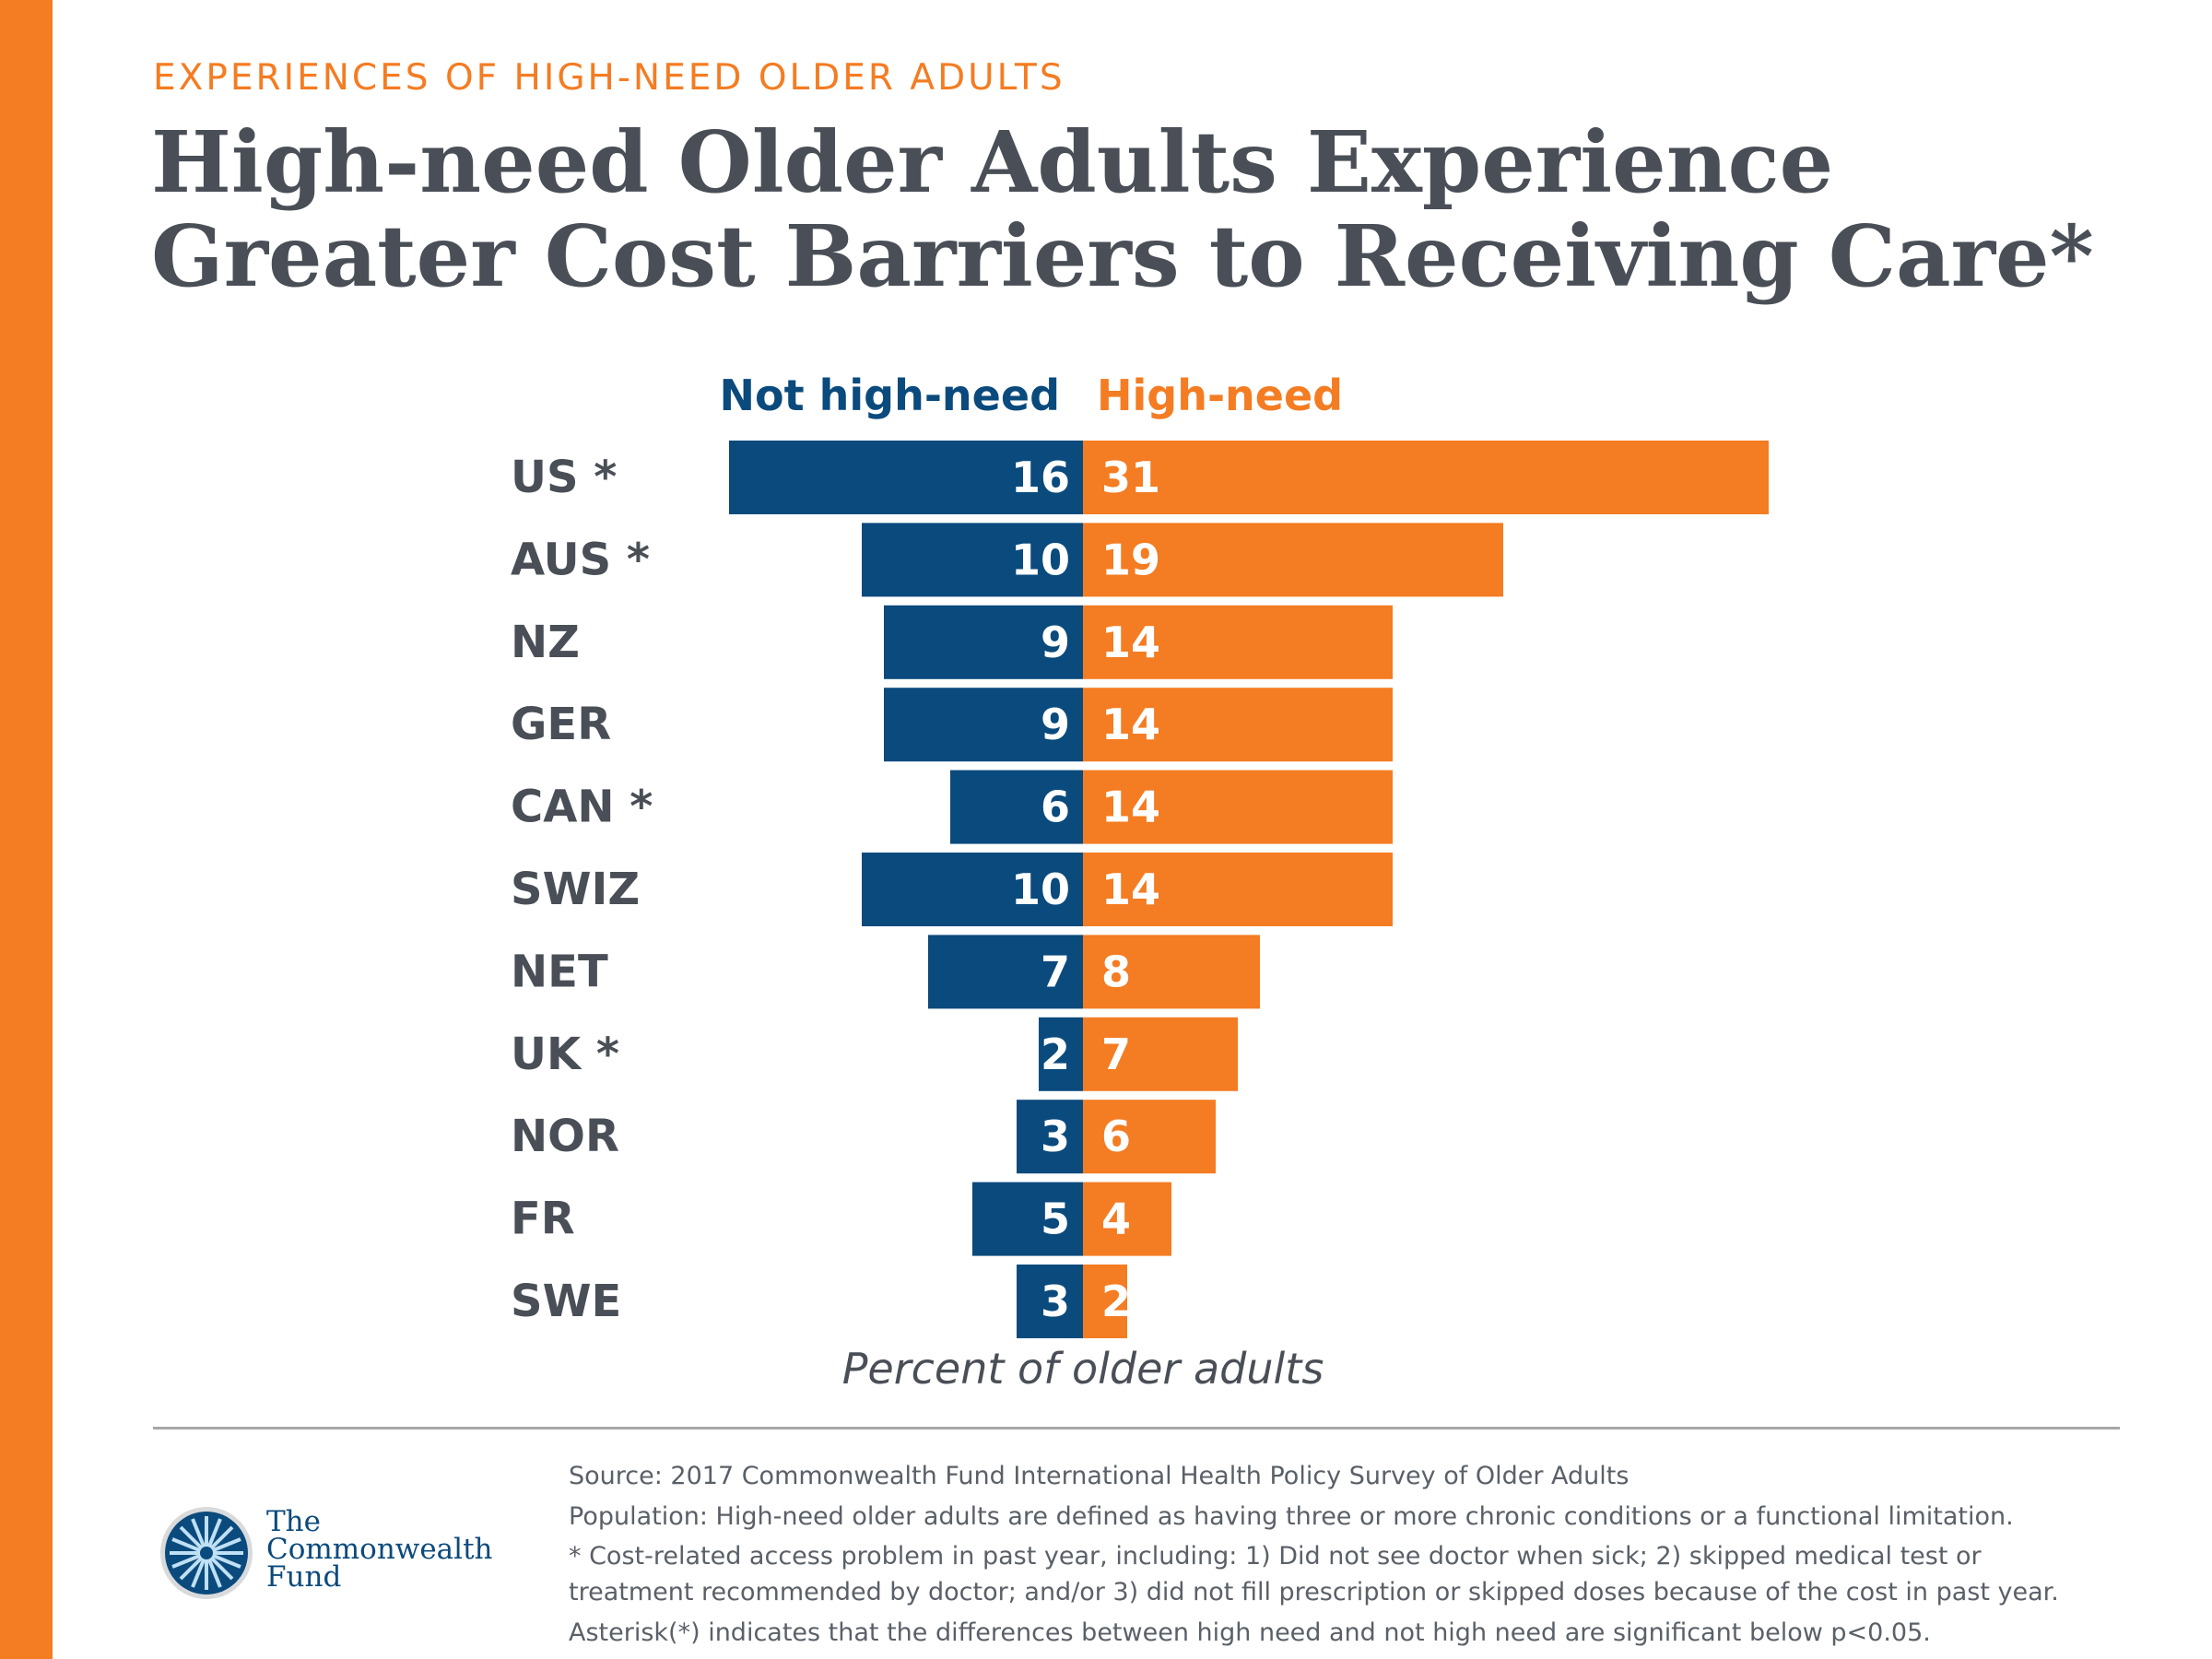 The image size is (2212, 1659). I want to click on category-label: NZ, so click(545, 642).